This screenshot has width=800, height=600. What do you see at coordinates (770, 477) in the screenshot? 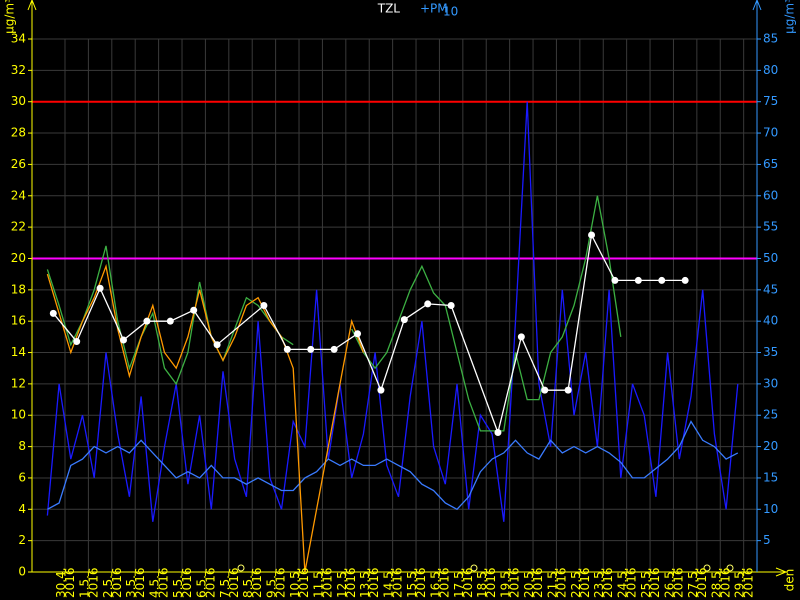
I see `y2-tick-label: 15` at bounding box center [770, 477].